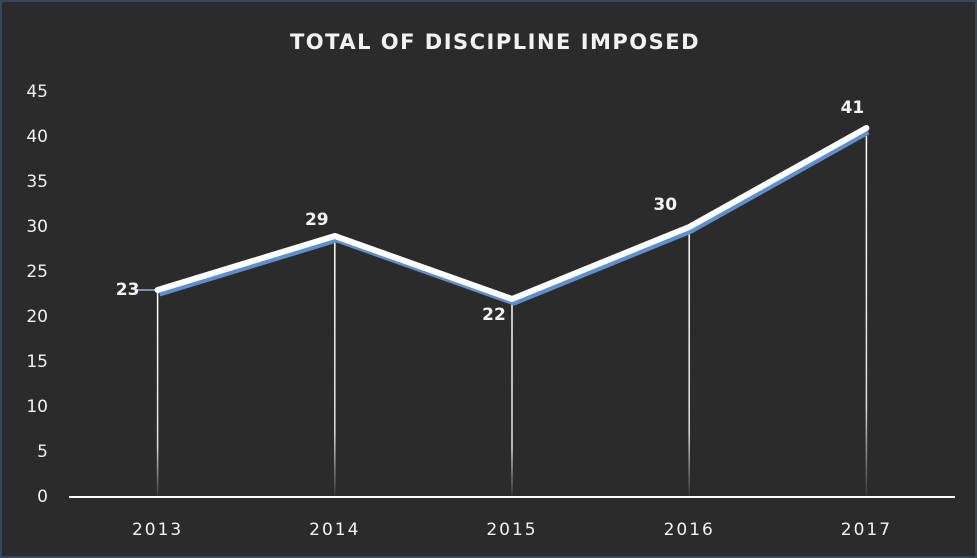  What do you see at coordinates (37, 272) in the screenshot?
I see `y-tick-label: 25` at bounding box center [37, 272].